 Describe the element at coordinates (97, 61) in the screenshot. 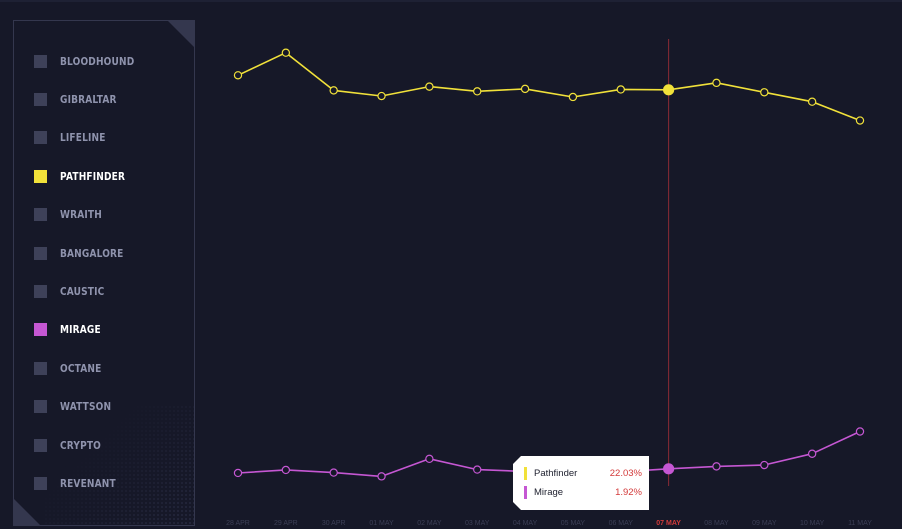

I see `legend-label: BLOODHOUND` at that location.